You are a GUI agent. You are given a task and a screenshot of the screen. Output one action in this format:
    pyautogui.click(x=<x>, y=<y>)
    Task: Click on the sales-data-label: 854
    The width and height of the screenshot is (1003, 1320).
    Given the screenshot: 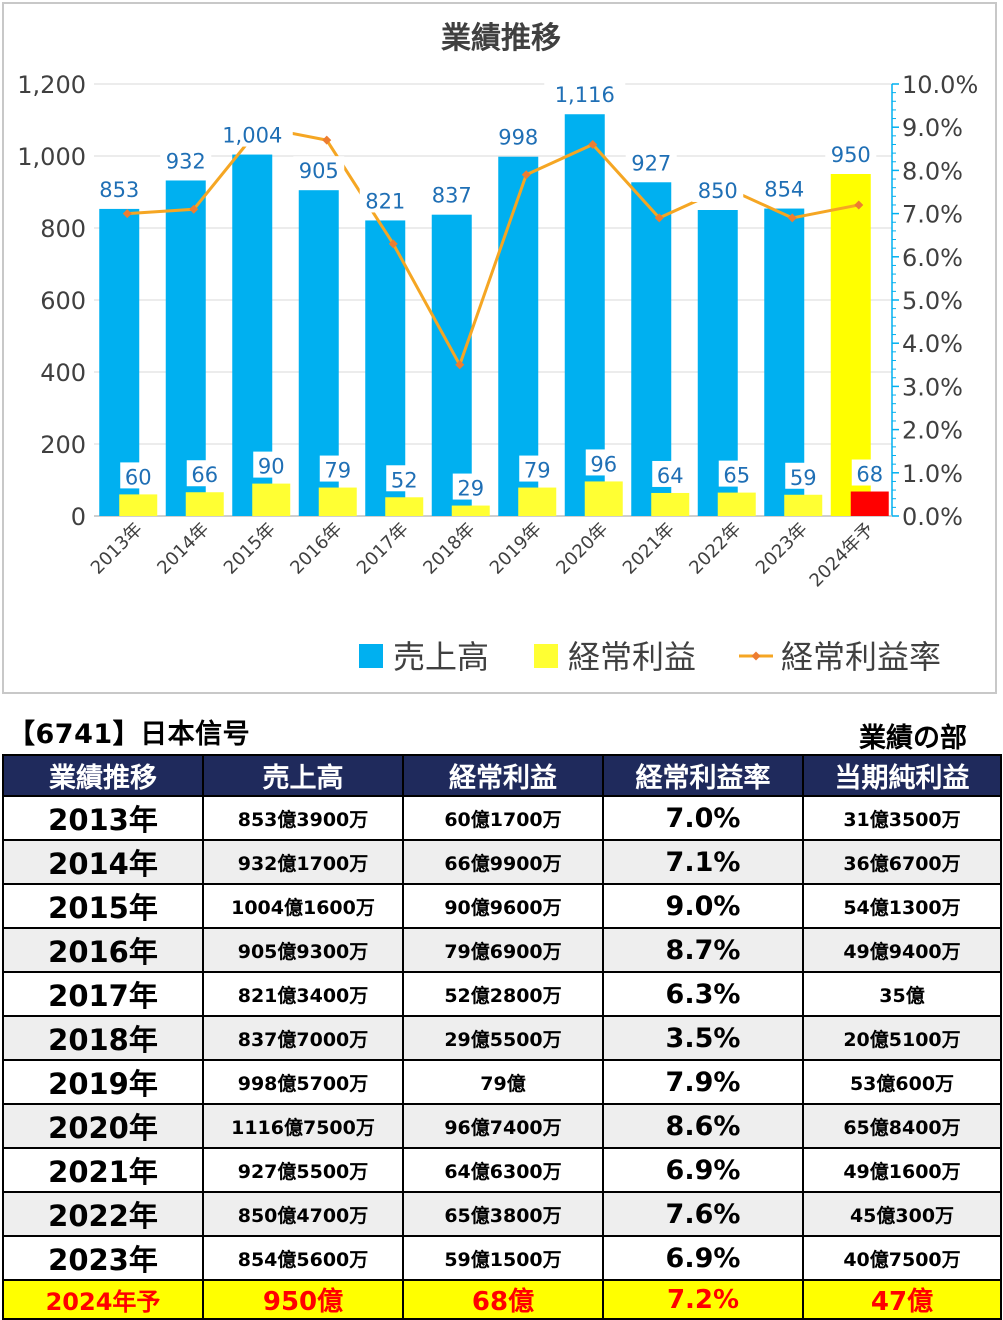 What is the action you would take?
    pyautogui.click(x=784, y=190)
    